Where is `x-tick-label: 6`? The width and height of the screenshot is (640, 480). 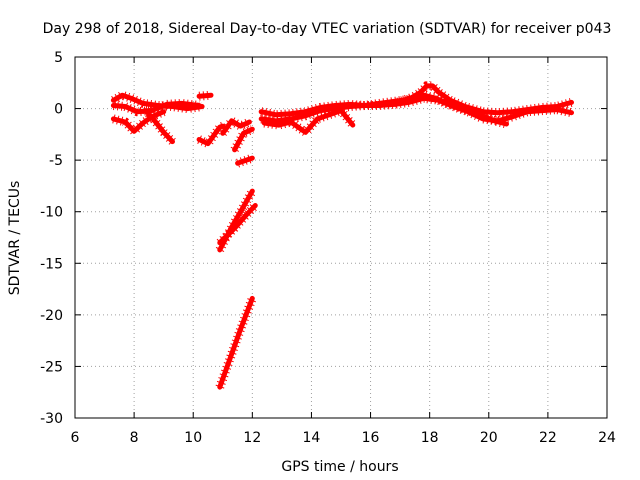 x-tick-label: 6 is located at coordinates (75, 438).